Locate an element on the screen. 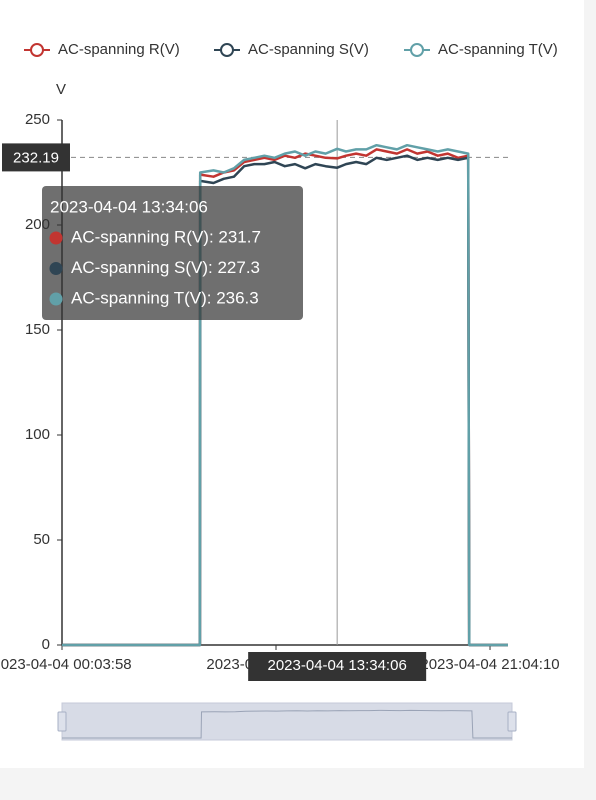  legend-label: AC-spanning R(V) is located at coordinates (119, 49).